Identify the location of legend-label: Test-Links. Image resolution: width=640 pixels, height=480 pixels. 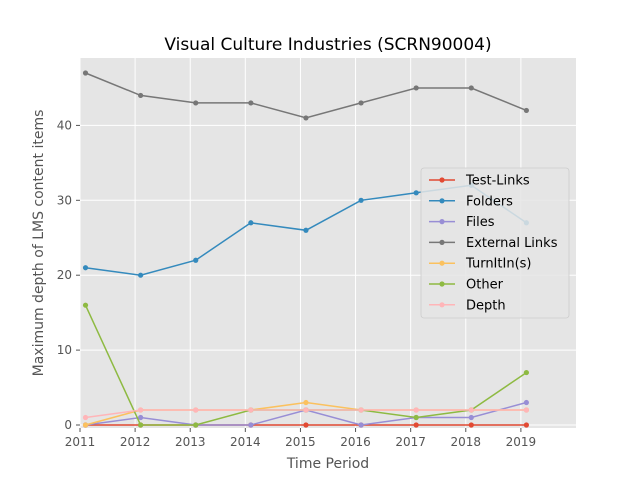
(497, 181).